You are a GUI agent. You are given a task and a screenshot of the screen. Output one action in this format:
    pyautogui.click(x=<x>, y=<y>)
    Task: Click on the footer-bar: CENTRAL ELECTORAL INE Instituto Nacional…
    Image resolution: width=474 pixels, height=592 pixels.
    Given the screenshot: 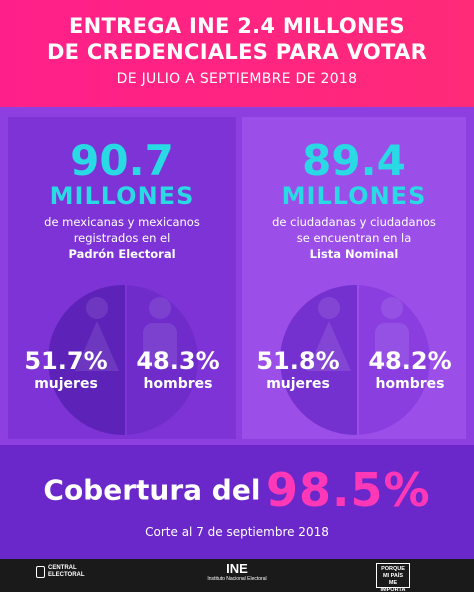 What is the action you would take?
    pyautogui.click(x=237, y=575)
    